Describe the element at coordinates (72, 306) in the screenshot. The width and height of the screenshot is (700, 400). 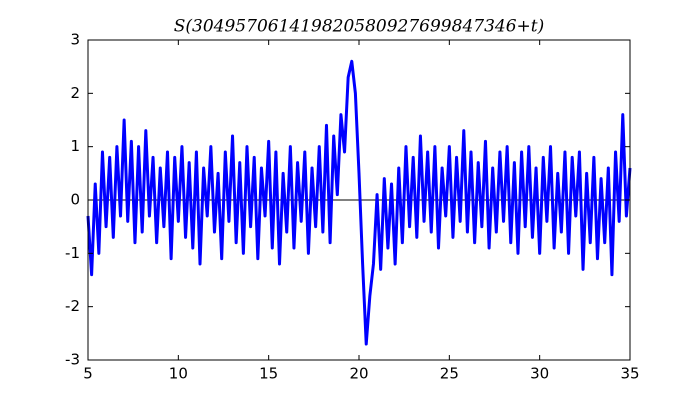
I see `y-tick-label: -2` at that location.